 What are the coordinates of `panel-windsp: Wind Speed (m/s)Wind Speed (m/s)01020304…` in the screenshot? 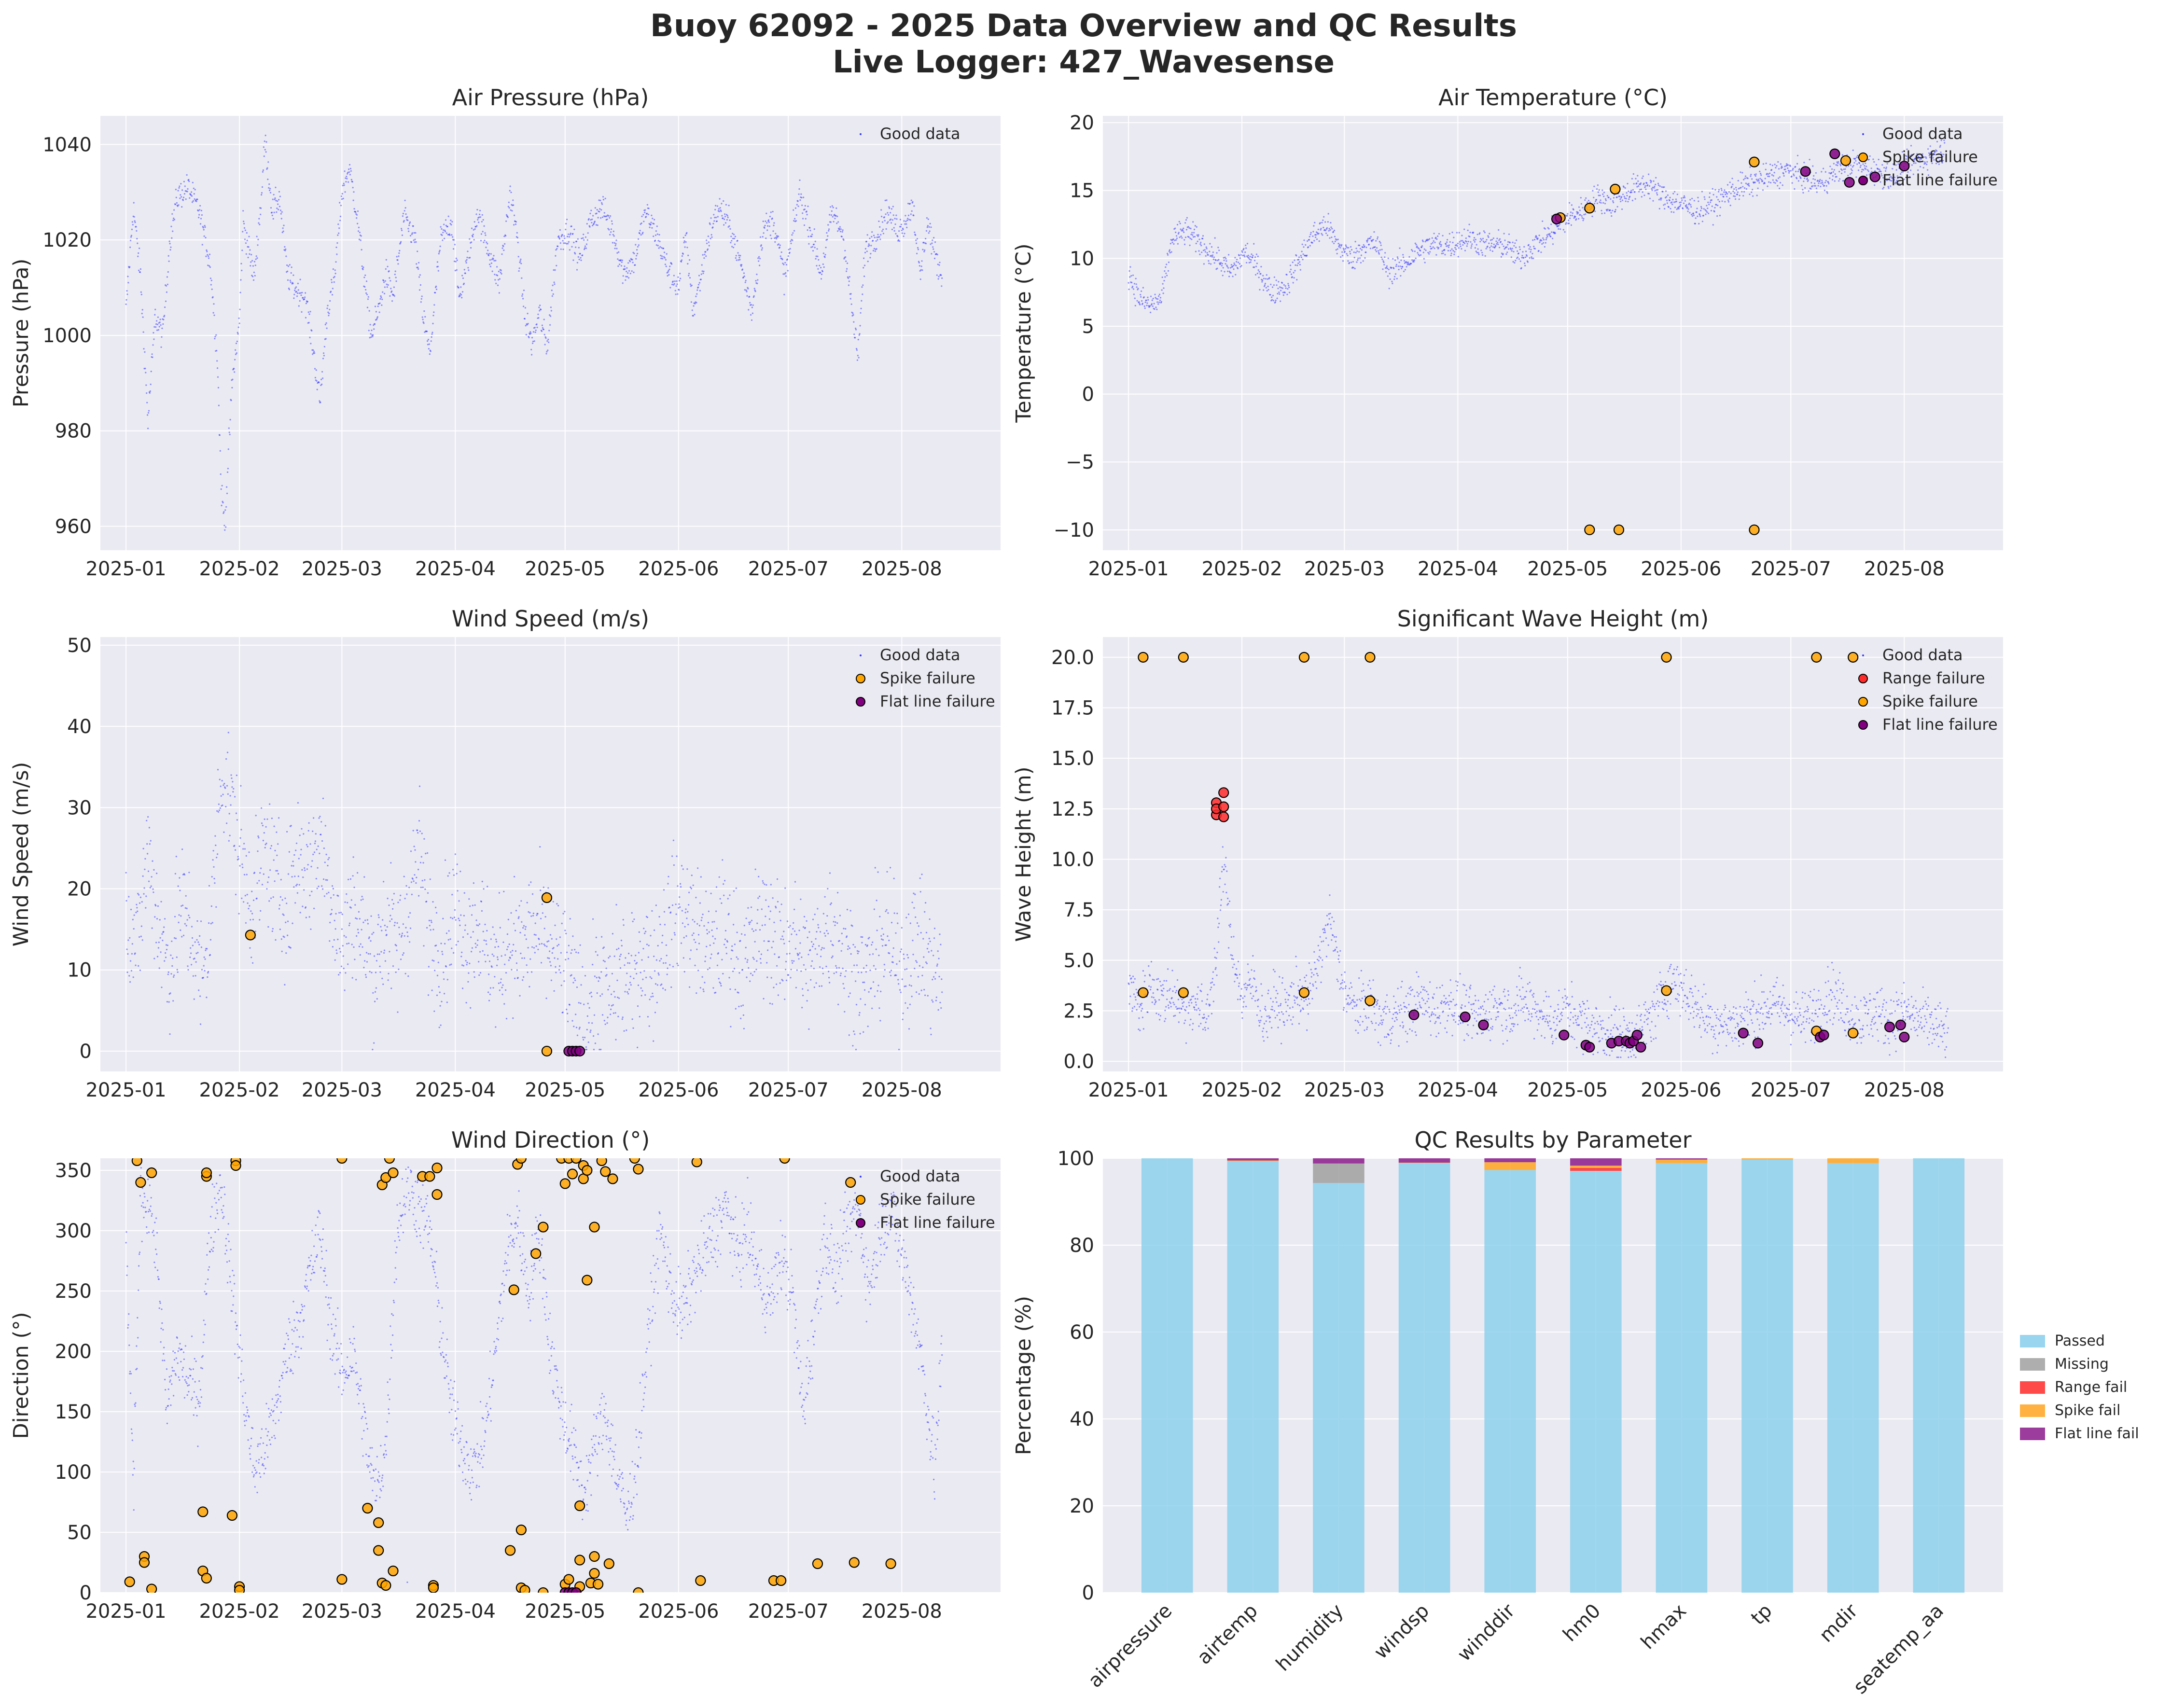 It's located at (505, 853).